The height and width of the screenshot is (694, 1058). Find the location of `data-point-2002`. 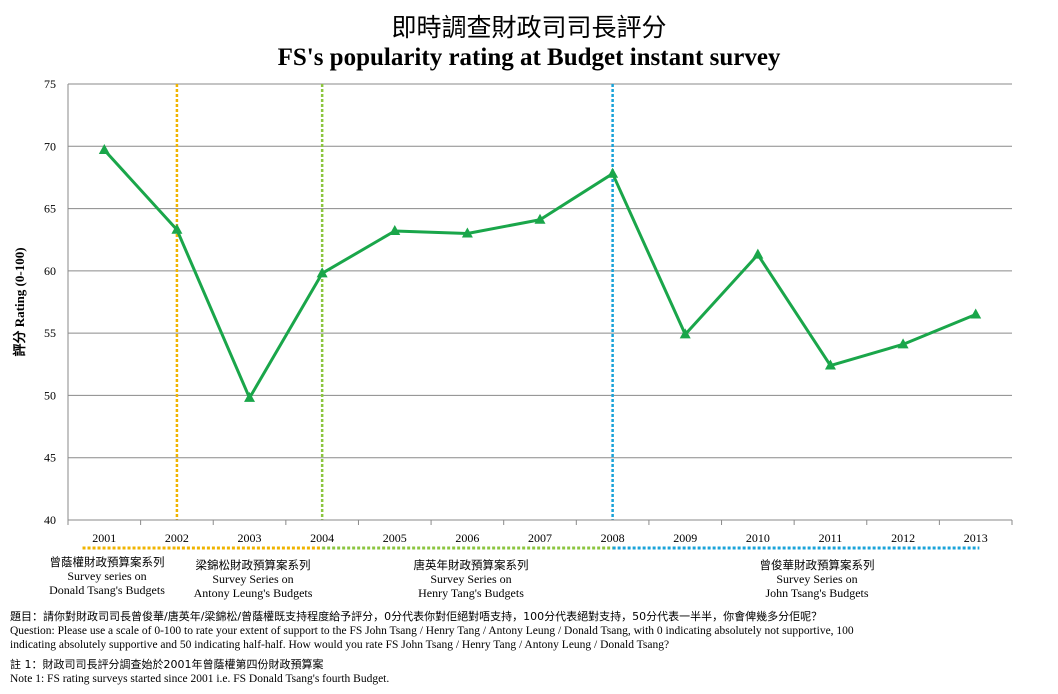

data-point-2002 is located at coordinates (177, 228).